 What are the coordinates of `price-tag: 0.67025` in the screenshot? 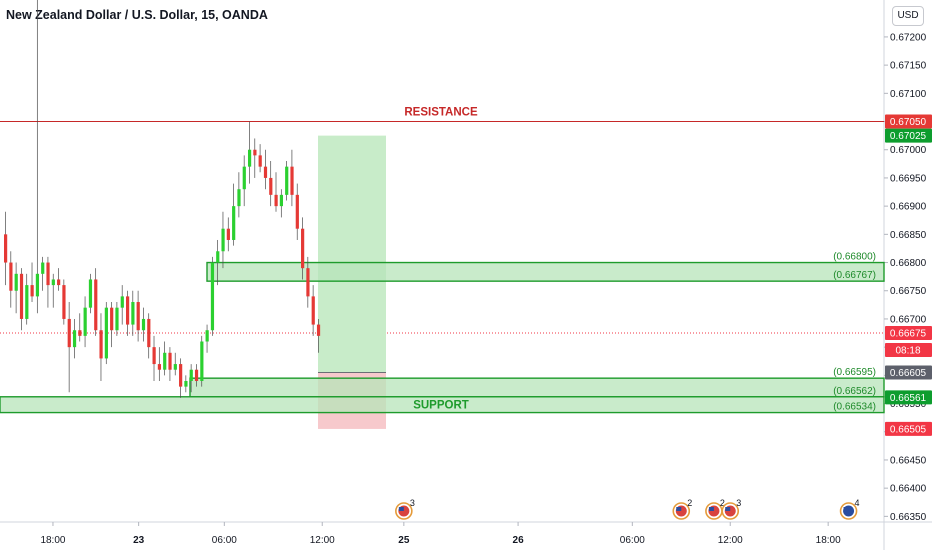 It's located at (908, 135).